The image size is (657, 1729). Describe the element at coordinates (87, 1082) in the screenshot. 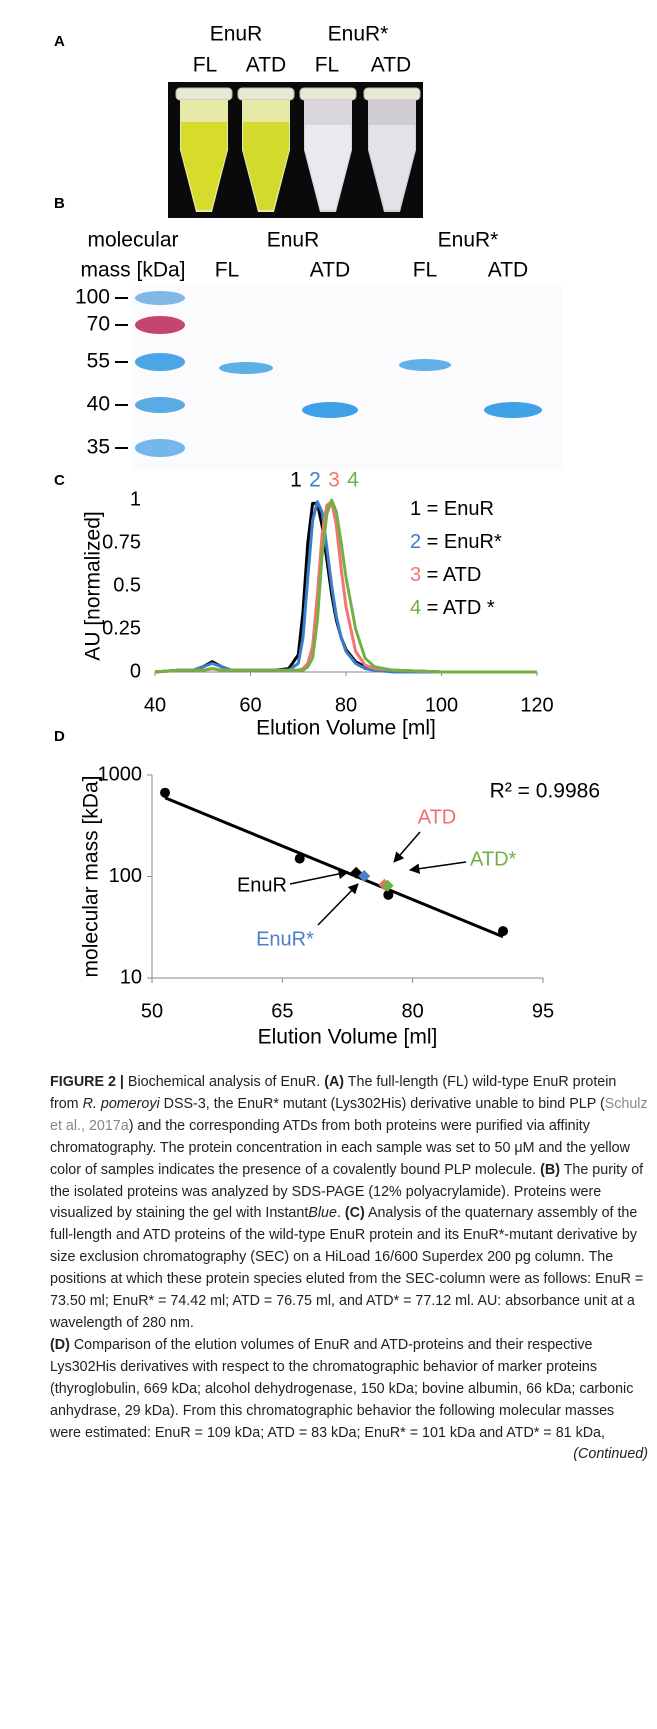

I see `figure-label: FIGURE 2 |` at that location.